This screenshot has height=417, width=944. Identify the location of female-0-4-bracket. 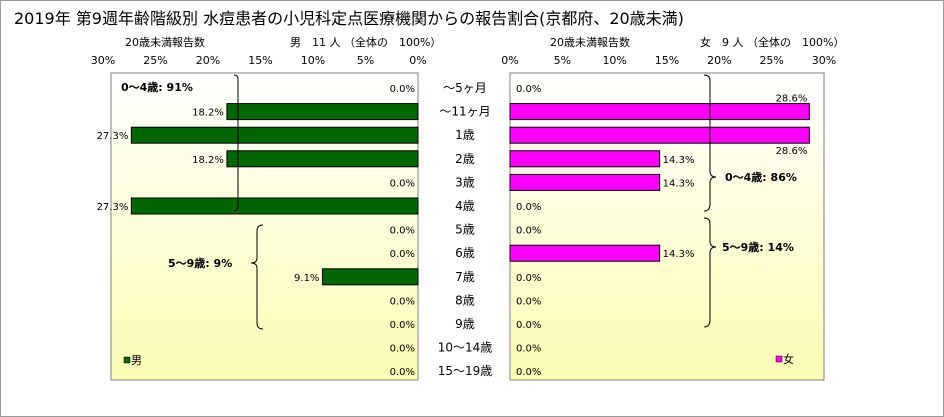
(710, 143).